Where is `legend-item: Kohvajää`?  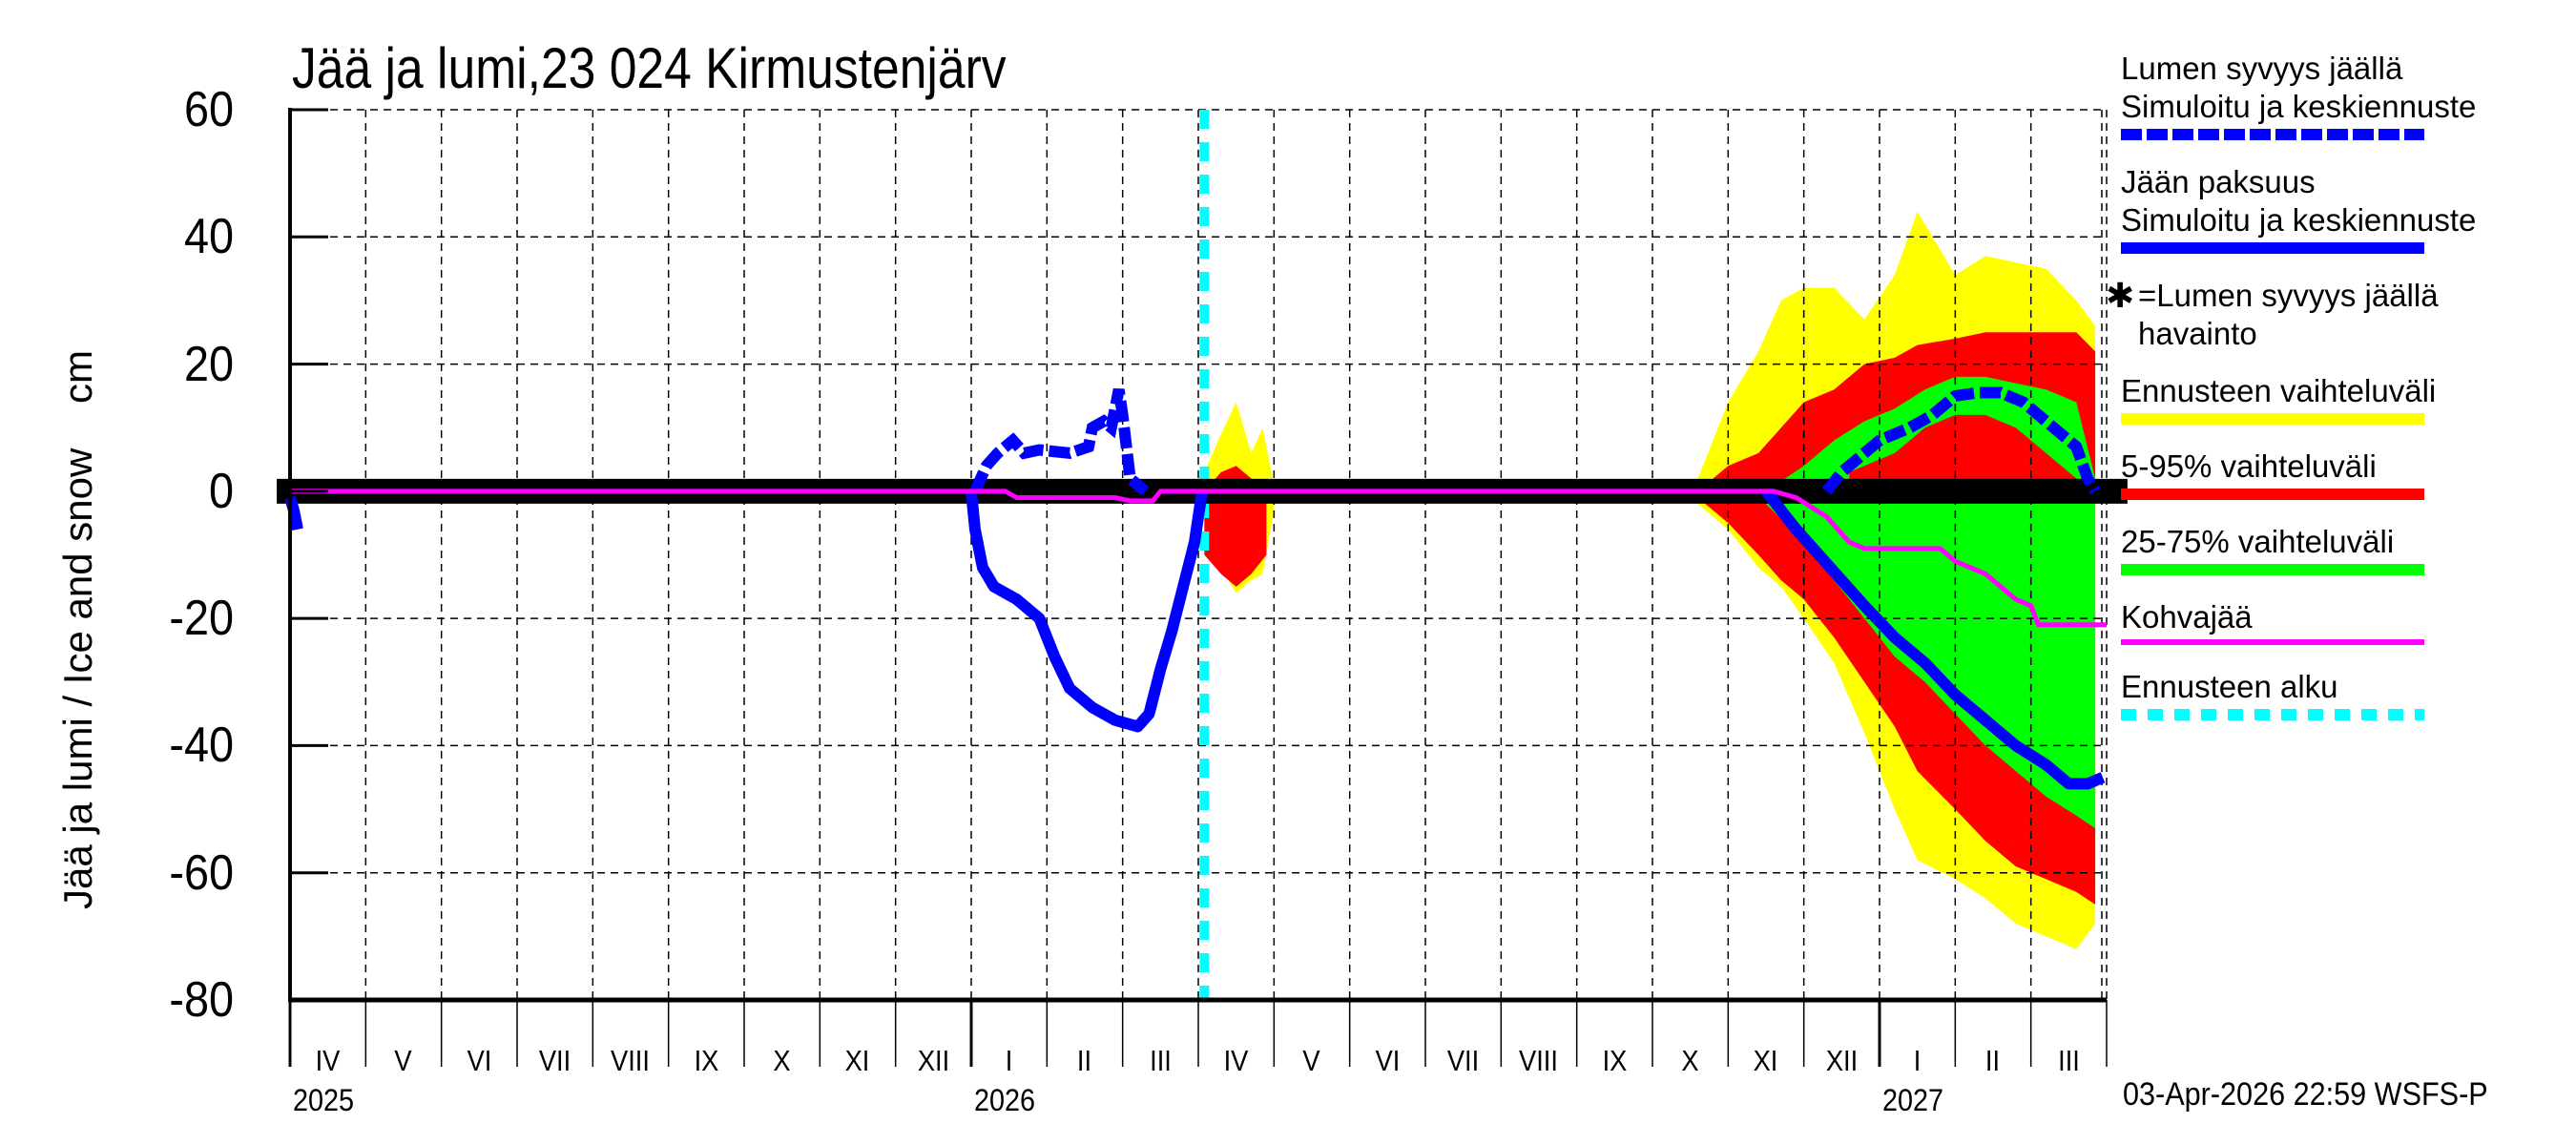
legend-item: Kohvajää is located at coordinates (2345, 622).